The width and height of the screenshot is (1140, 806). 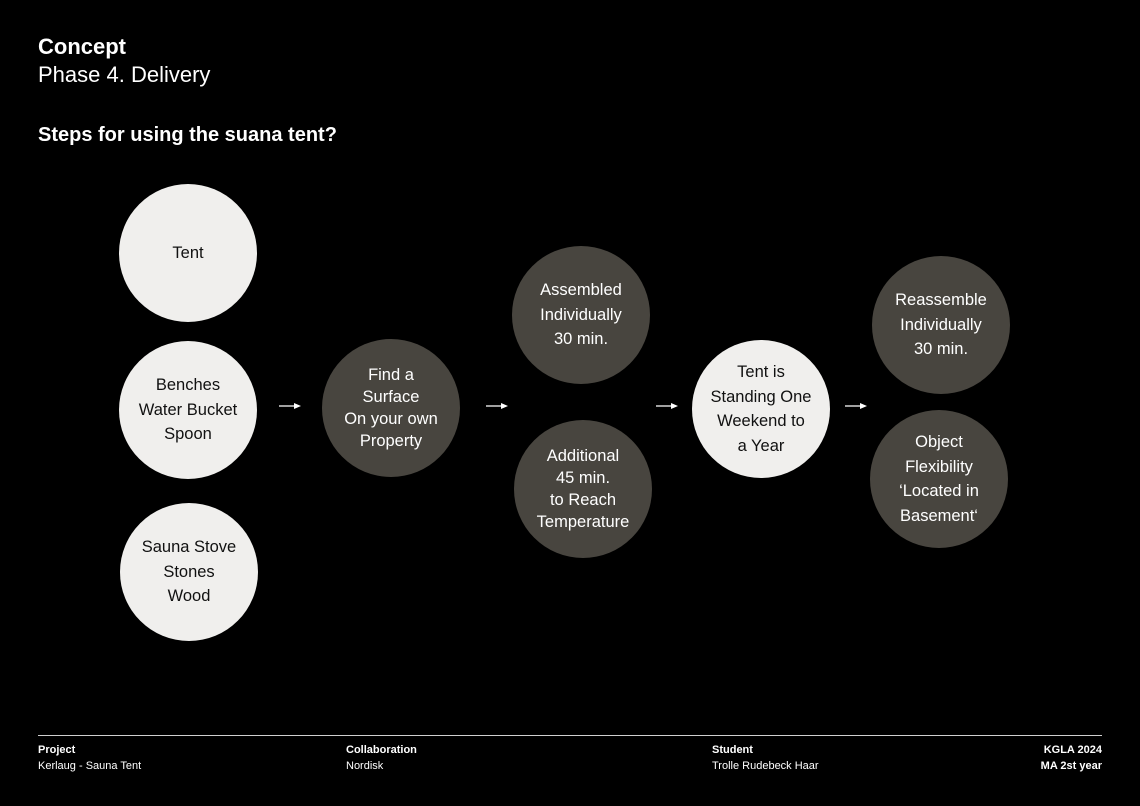 What do you see at coordinates (57, 750) in the screenshot?
I see `footer-project-label: Project` at bounding box center [57, 750].